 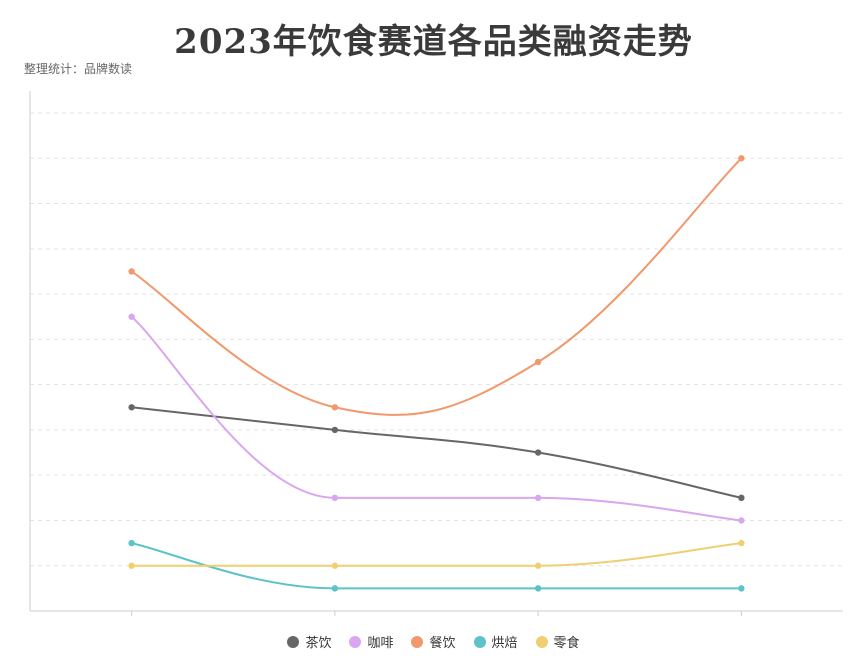 I want to click on legend-item-2: 餐饮, so click(x=433, y=641).